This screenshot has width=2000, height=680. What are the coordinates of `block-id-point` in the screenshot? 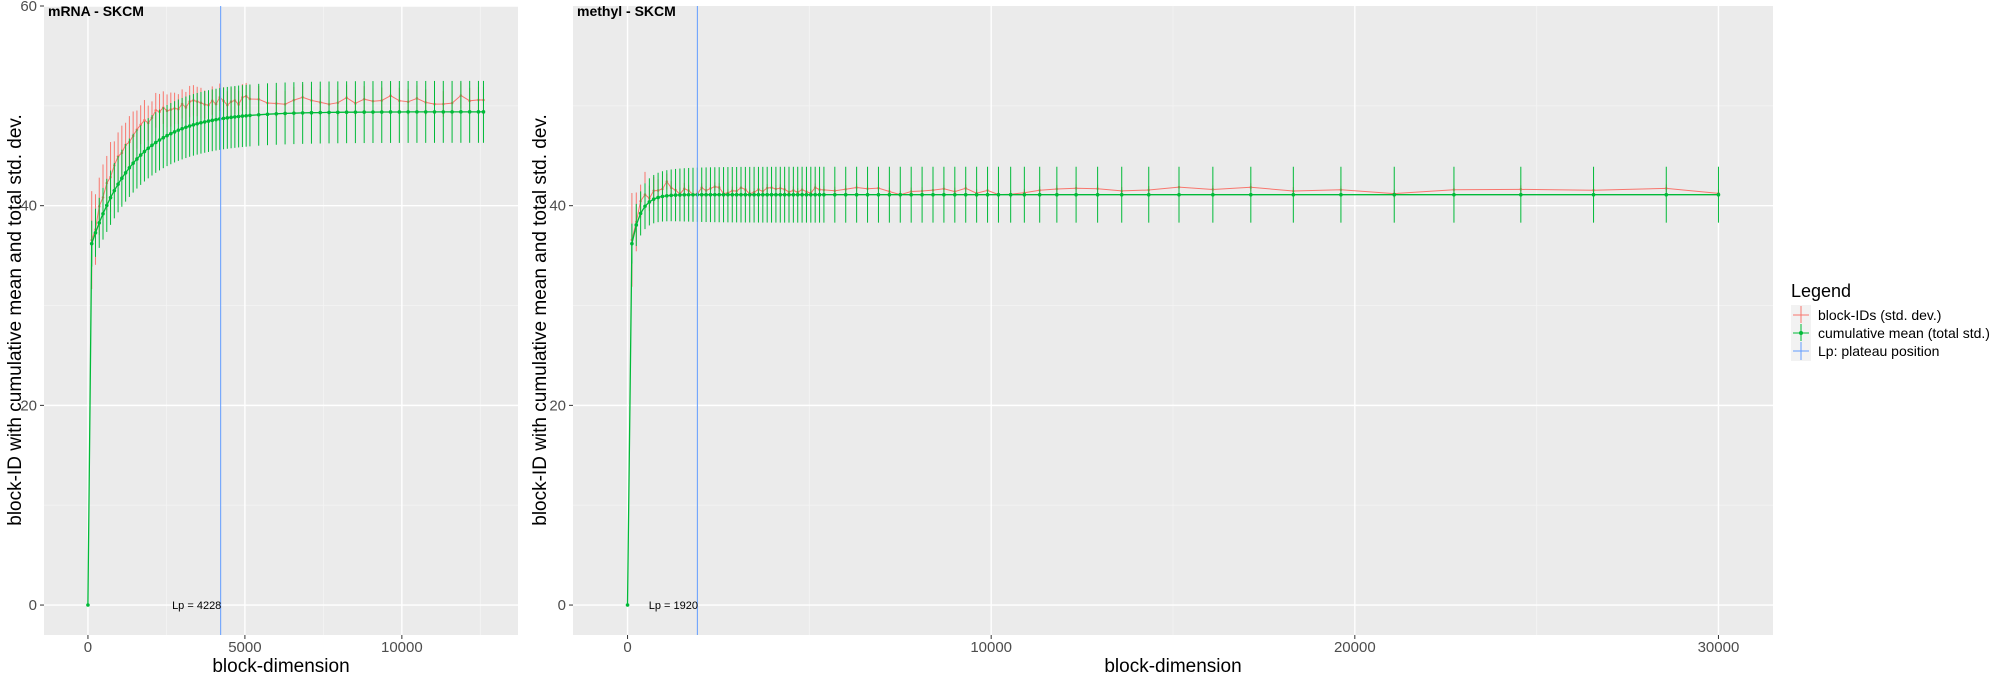 It's located at (140, 125).